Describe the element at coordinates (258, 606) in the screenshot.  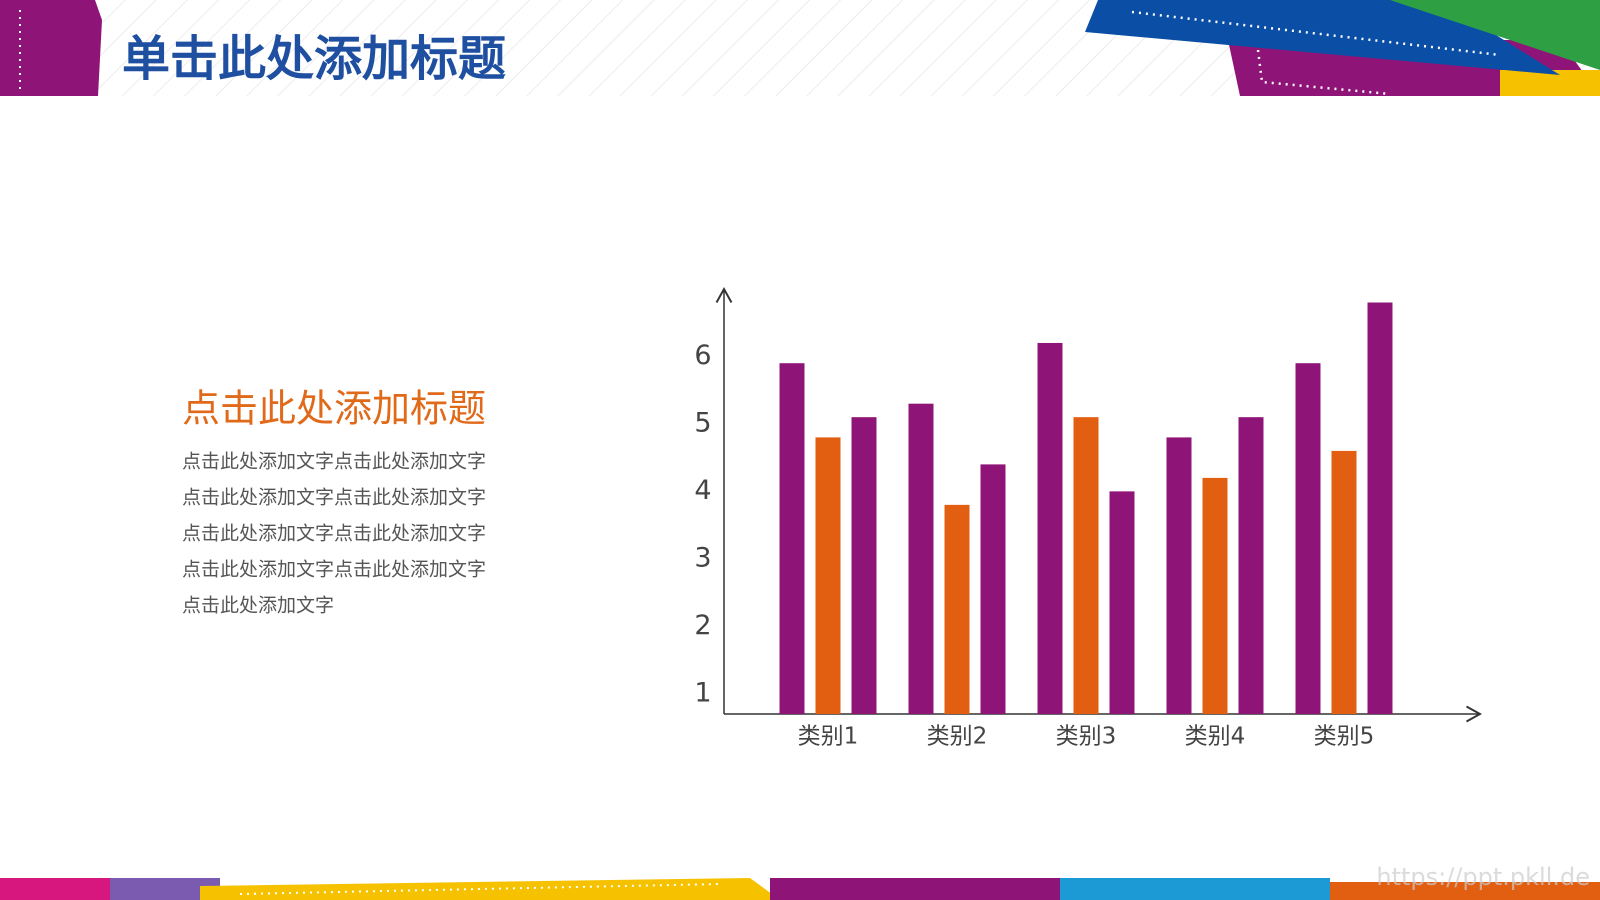
I see `body-line: 点击此处添加文字` at that location.